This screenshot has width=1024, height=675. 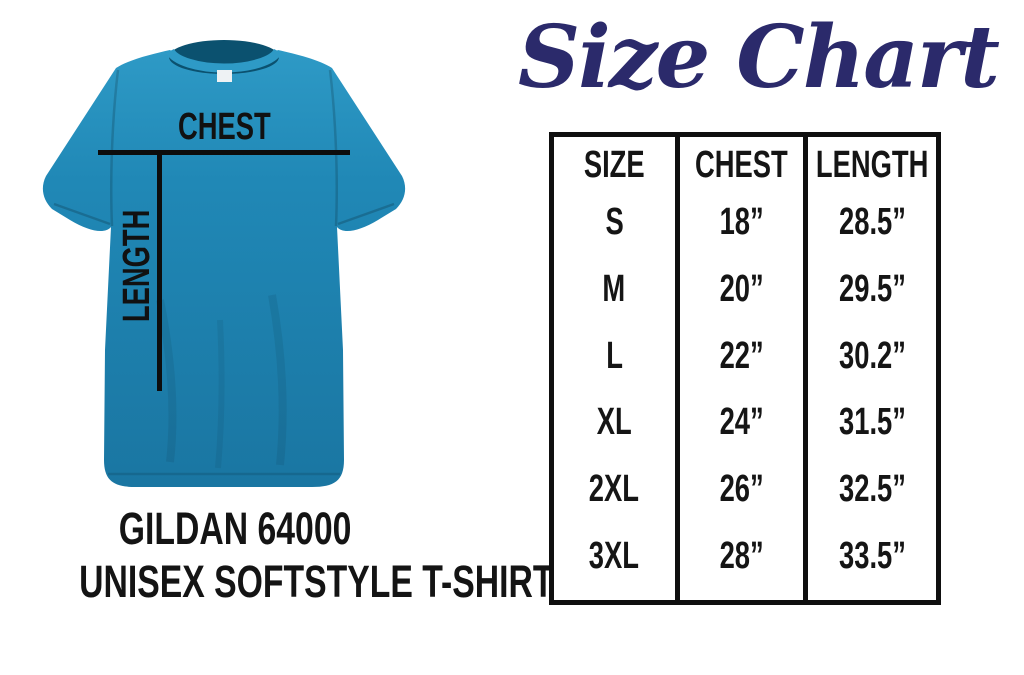 What do you see at coordinates (366, 214) in the screenshot?
I see `right-sleeve-hem` at bounding box center [366, 214].